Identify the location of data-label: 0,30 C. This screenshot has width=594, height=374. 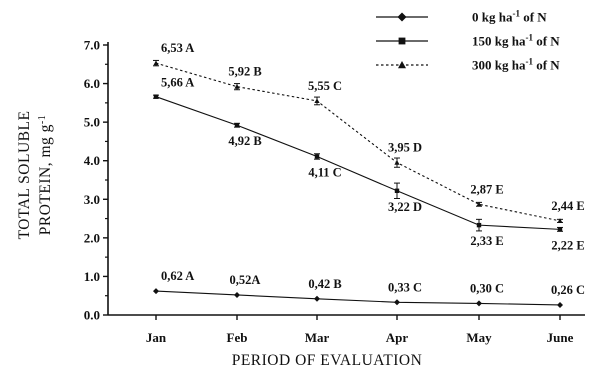
(487, 288).